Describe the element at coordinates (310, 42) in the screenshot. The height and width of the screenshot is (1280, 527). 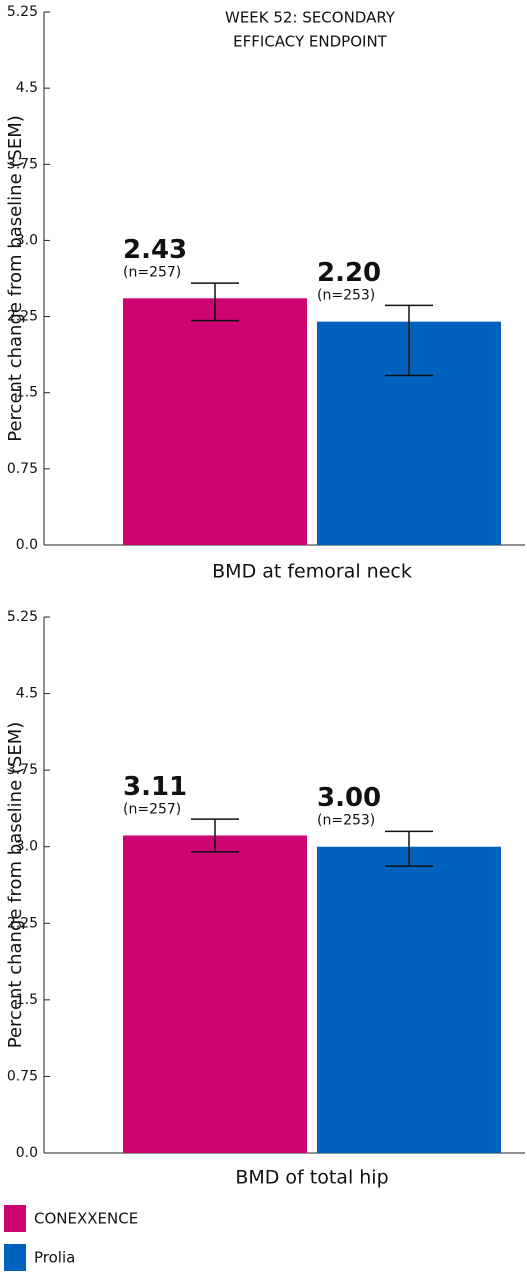
I see `annotation: EFFICACY ENDPOINT` at that location.